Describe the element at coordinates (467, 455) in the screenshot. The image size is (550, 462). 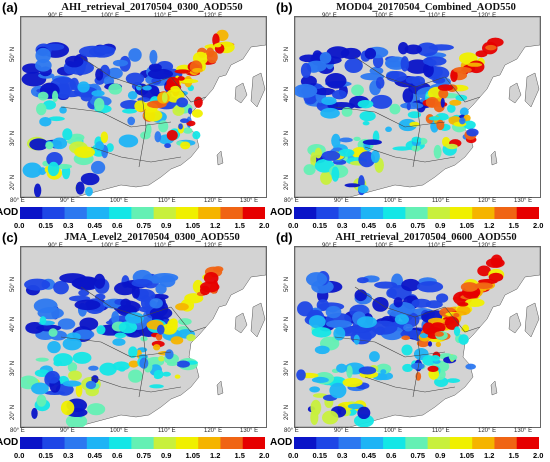
I see `colorbar-tick-label: 1.05` at that location.